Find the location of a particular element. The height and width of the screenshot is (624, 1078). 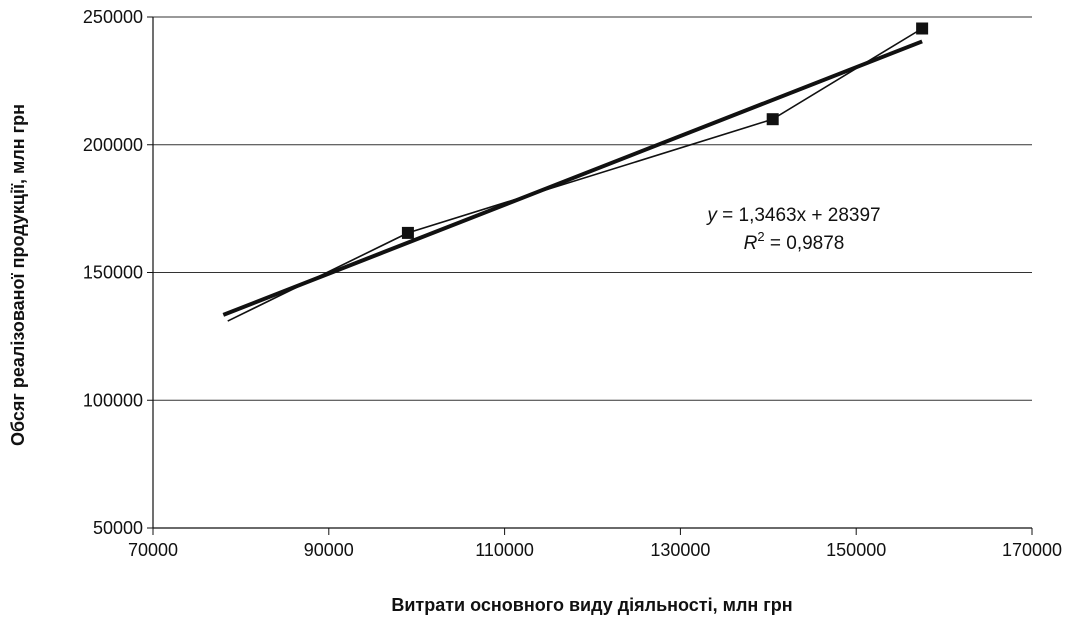

x-tick-label: 150000 is located at coordinates (856, 550).